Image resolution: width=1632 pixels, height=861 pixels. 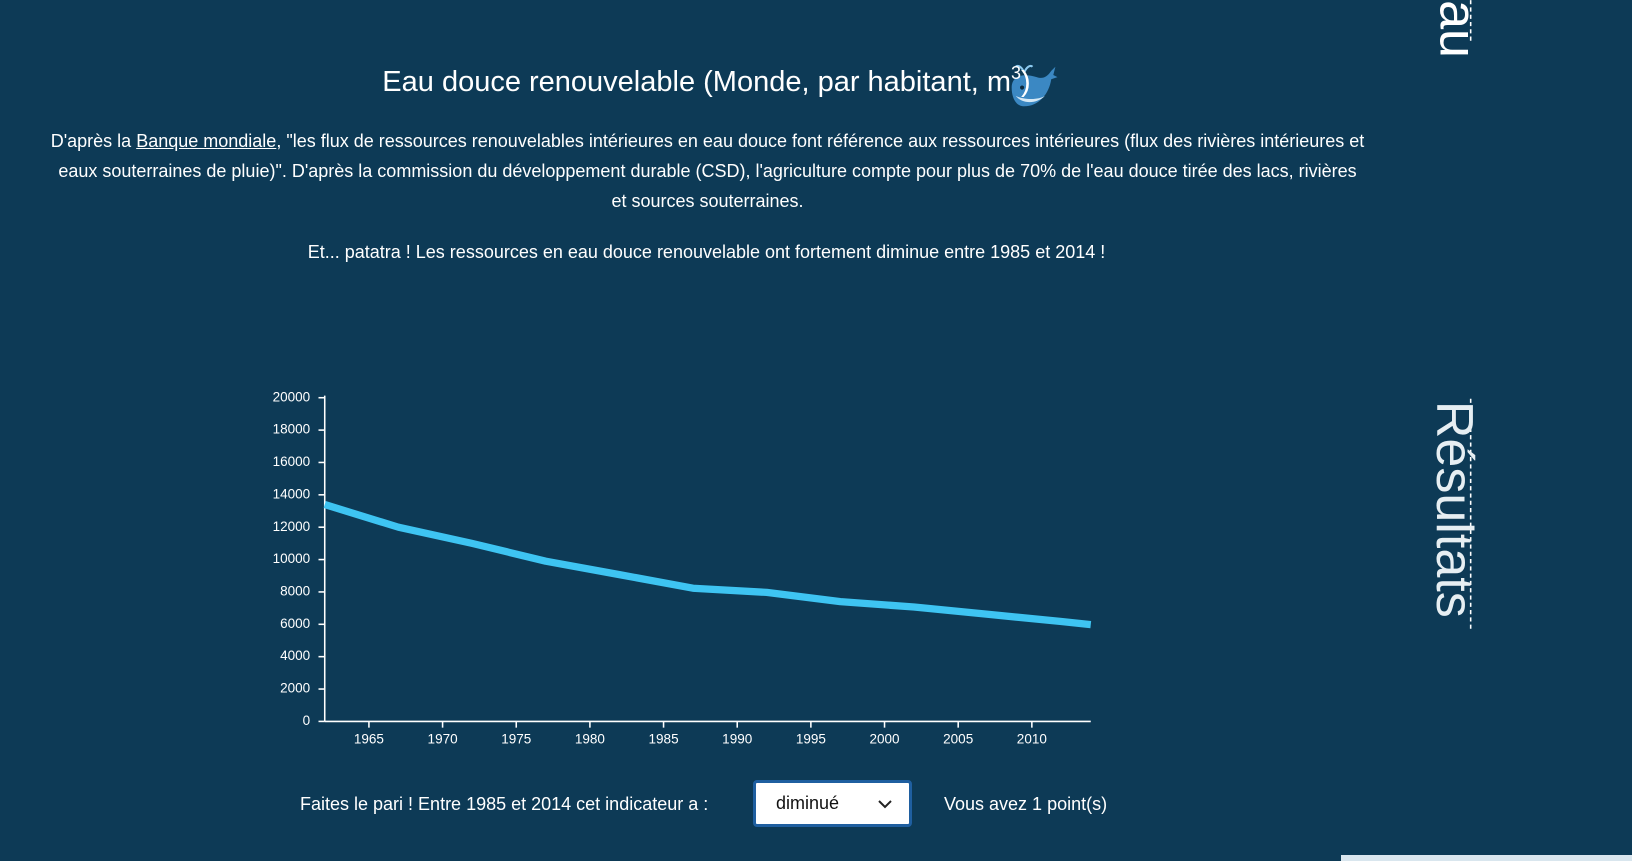 What do you see at coordinates (885, 804) in the screenshot?
I see `chevron` at bounding box center [885, 804].